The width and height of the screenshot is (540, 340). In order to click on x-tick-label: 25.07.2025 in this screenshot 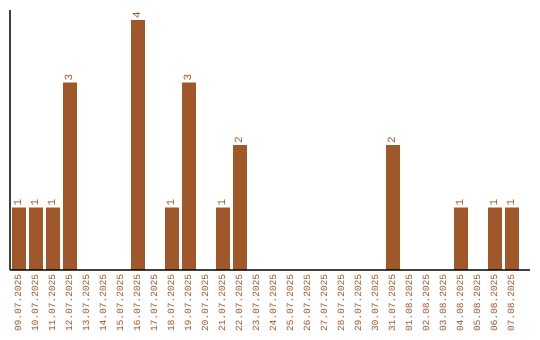, I will do `click(290, 303)`.